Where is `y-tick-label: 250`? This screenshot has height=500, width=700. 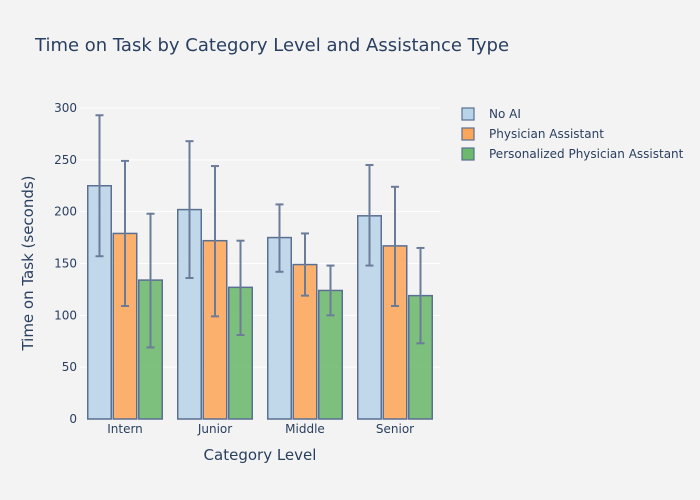 y-tick-label: 250 is located at coordinates (65, 160).